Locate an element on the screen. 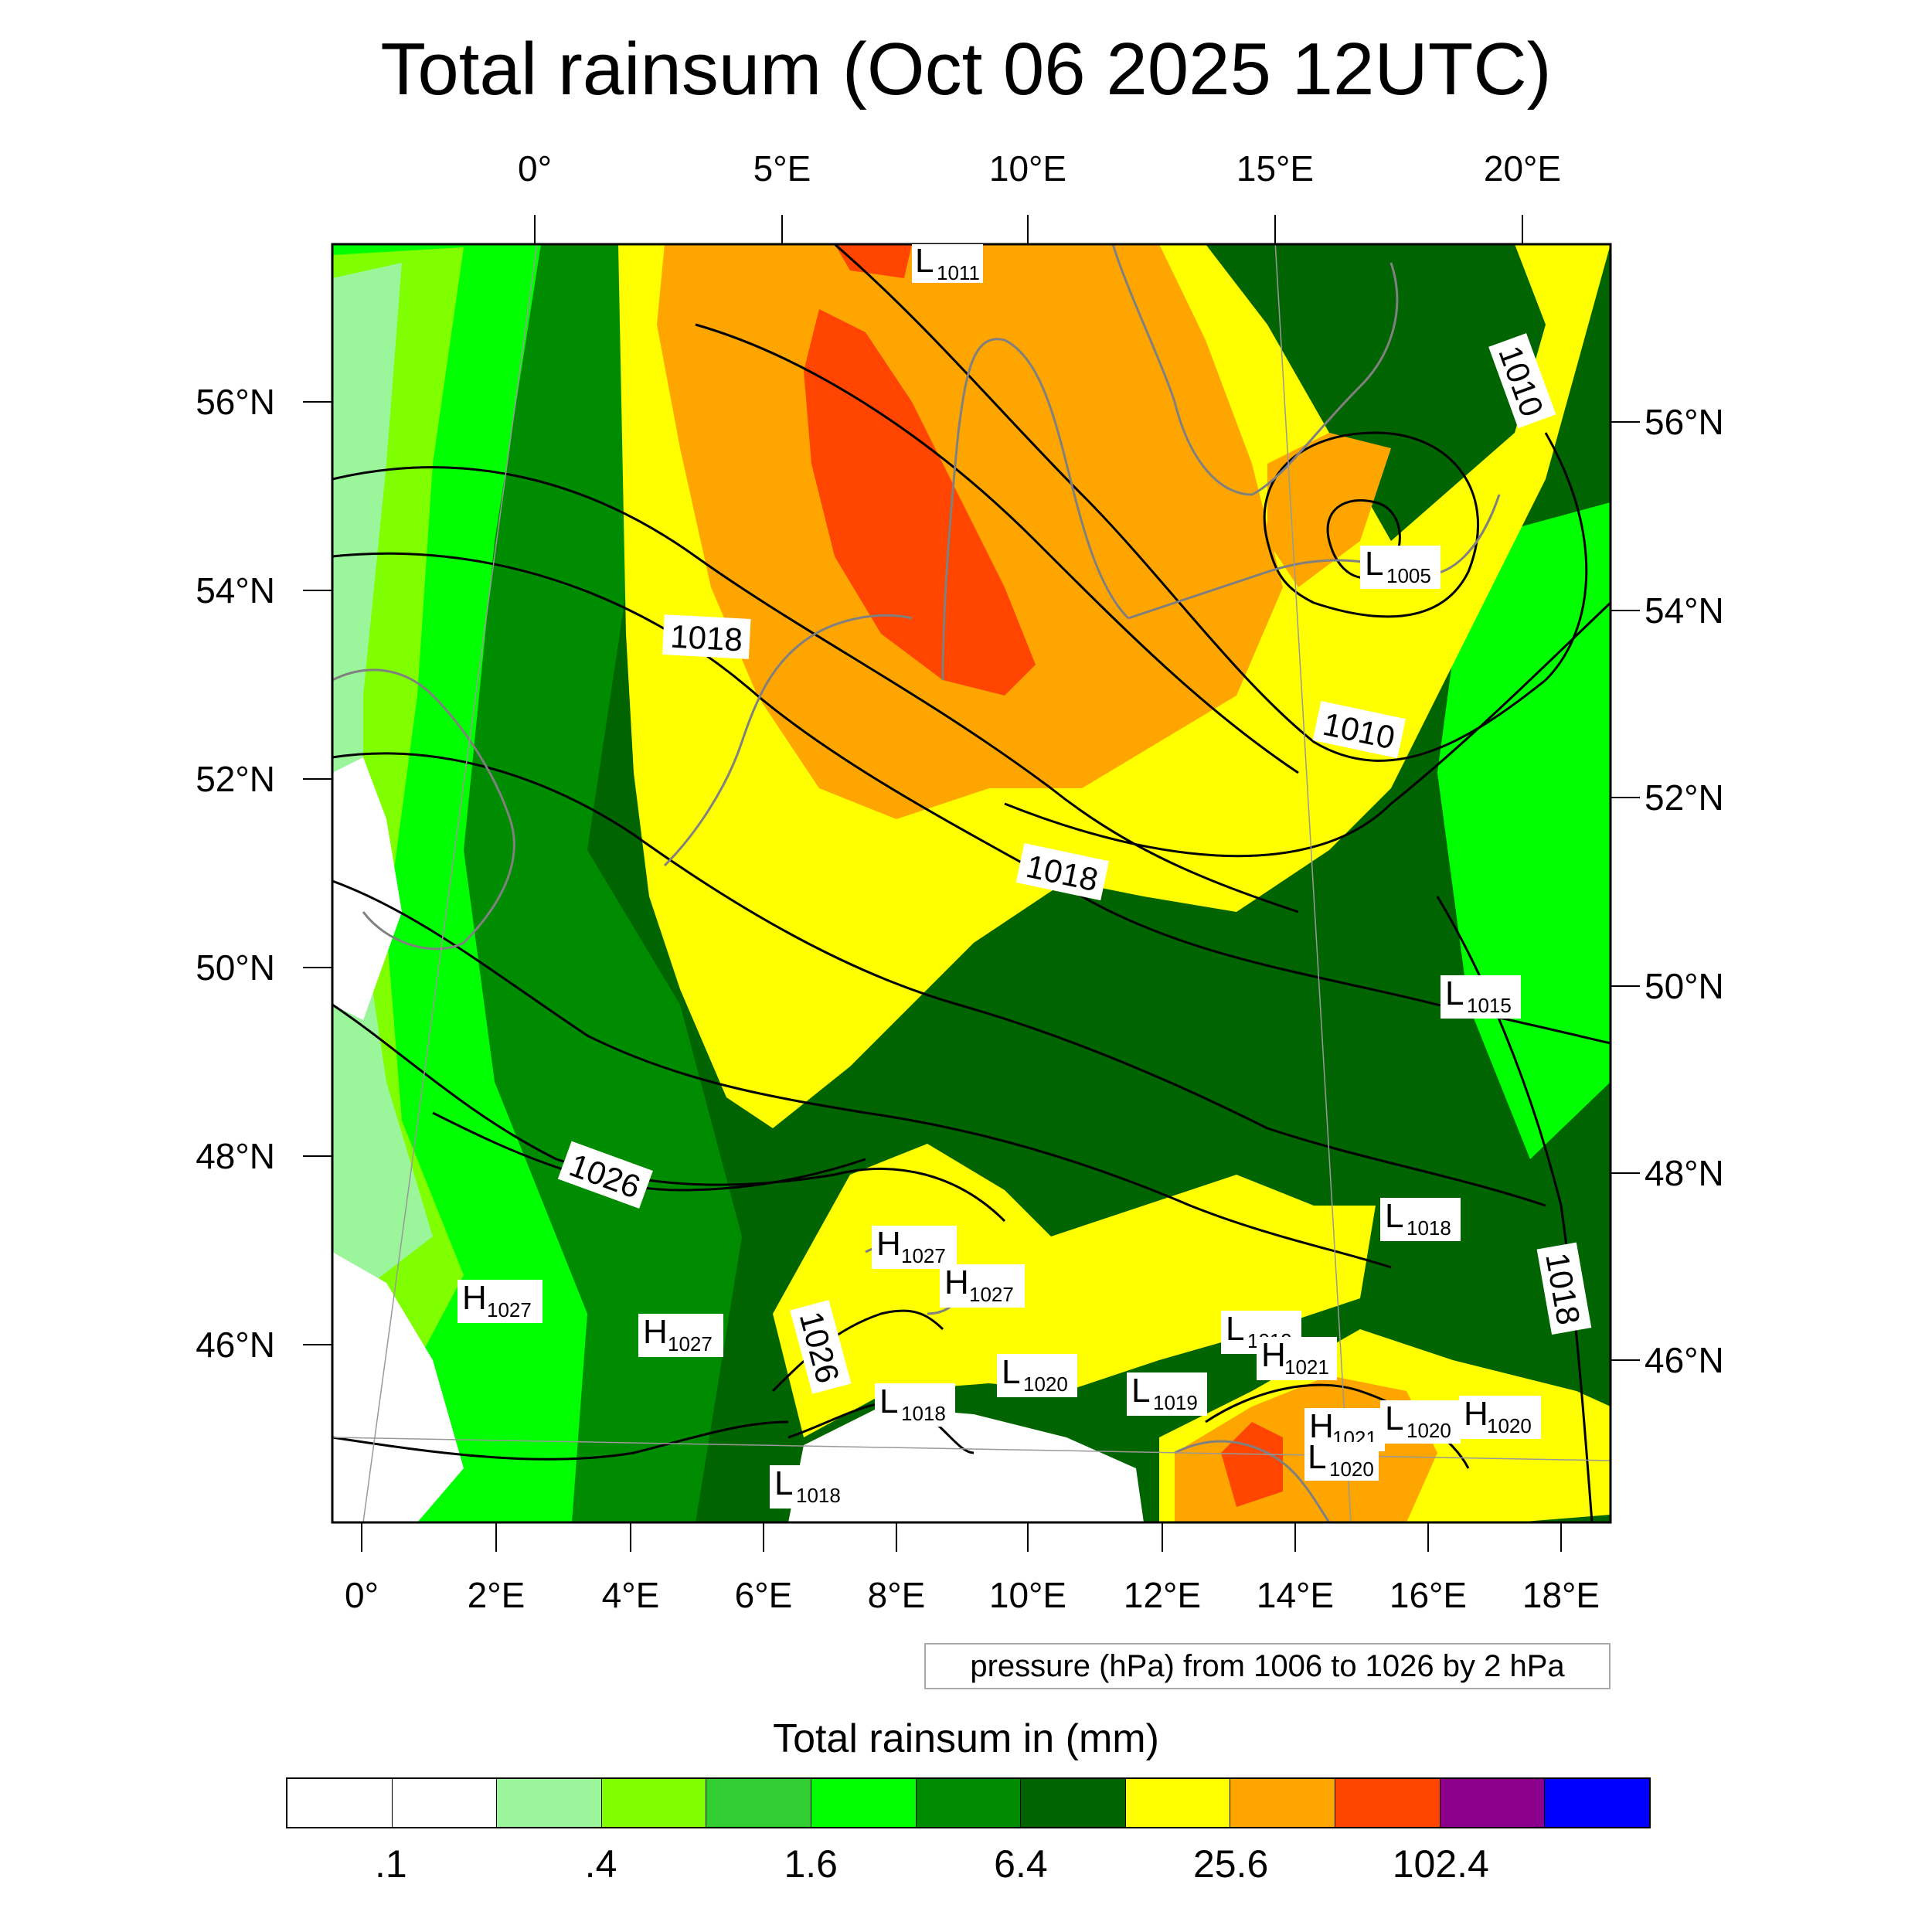 The image size is (1932, 1932). coastline-british-isles is located at coordinates (424, 809).